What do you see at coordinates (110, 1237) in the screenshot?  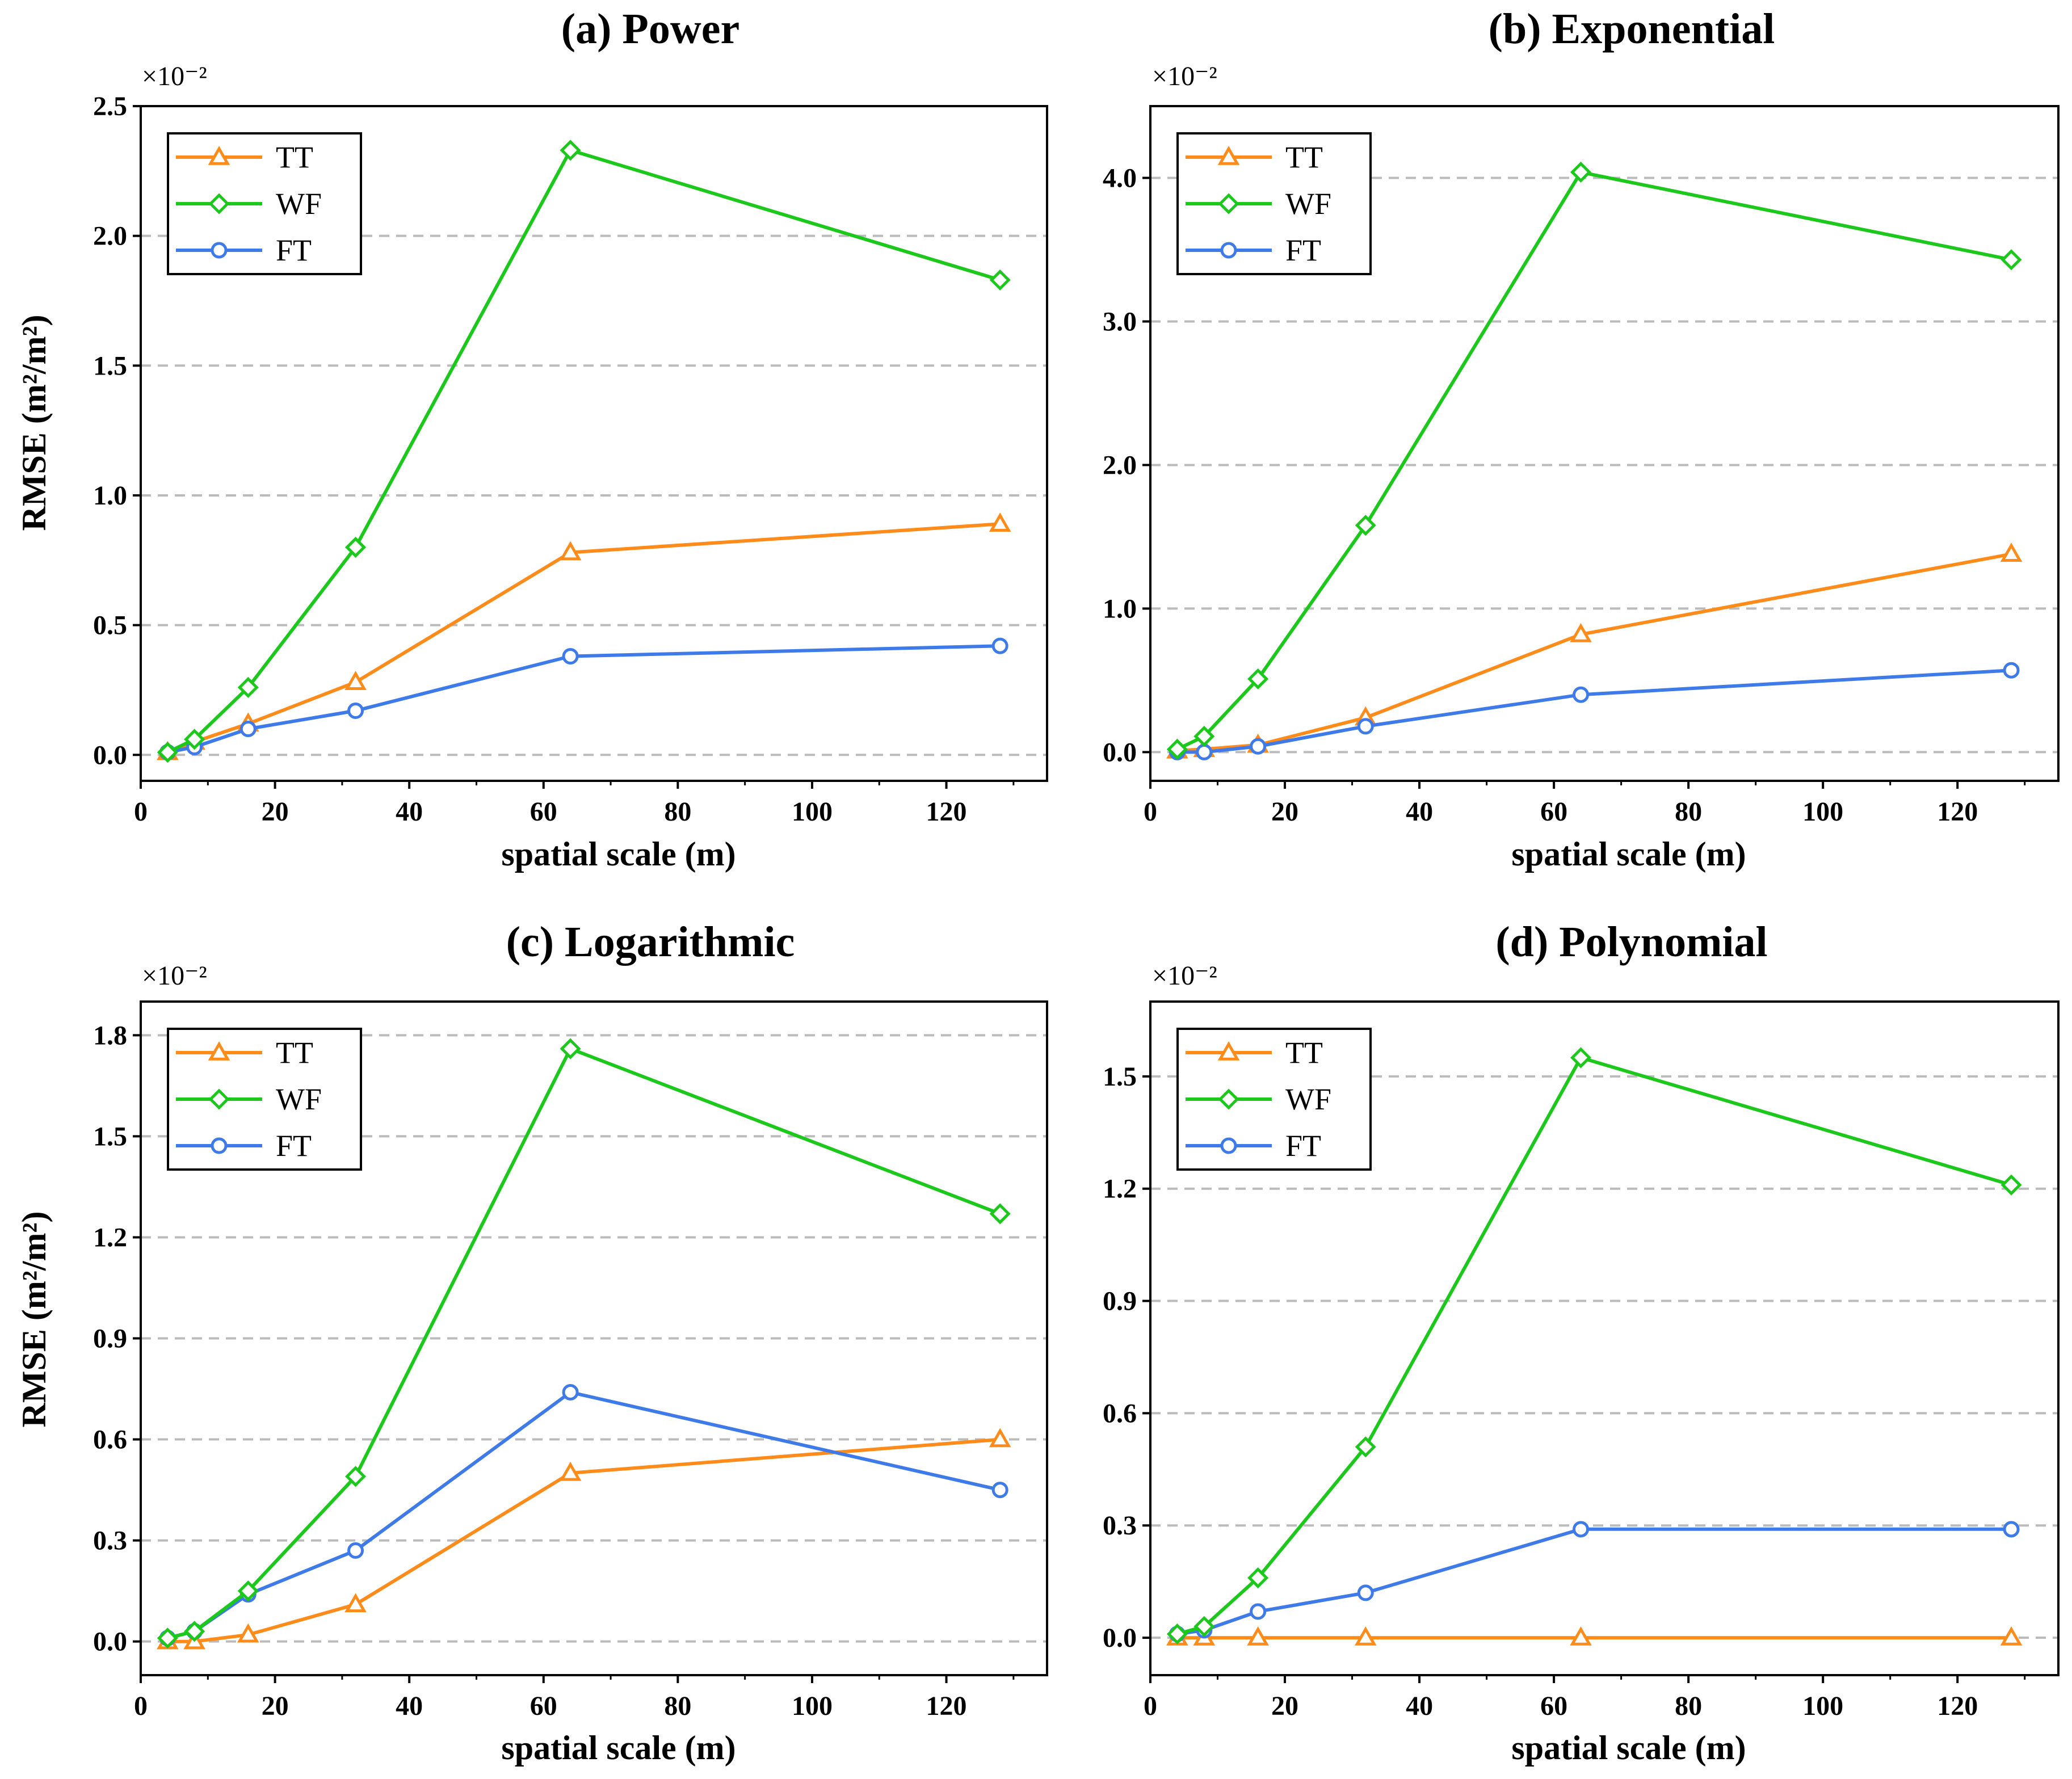 I see `y-tick-label: 1.2` at bounding box center [110, 1237].